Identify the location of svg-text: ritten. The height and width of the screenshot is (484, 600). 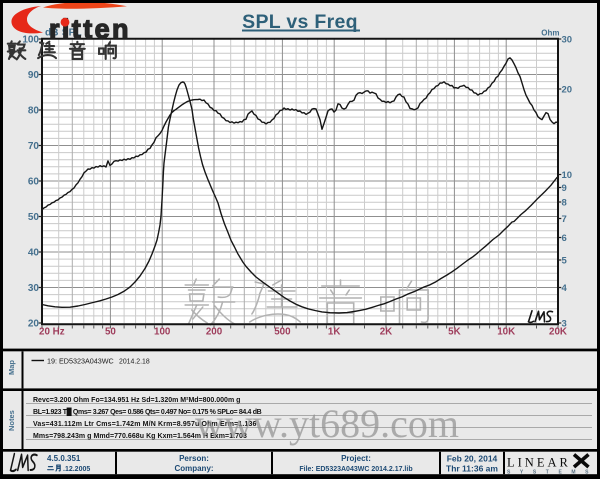
(90, 29).